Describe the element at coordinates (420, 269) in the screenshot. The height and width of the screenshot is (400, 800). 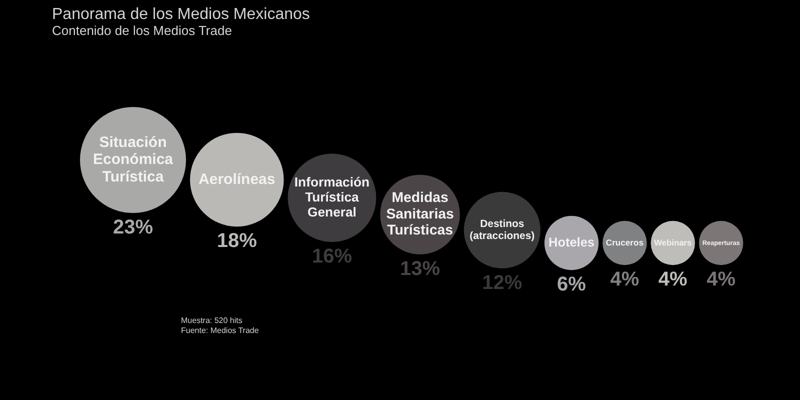
I see `data-label: 13%` at that location.